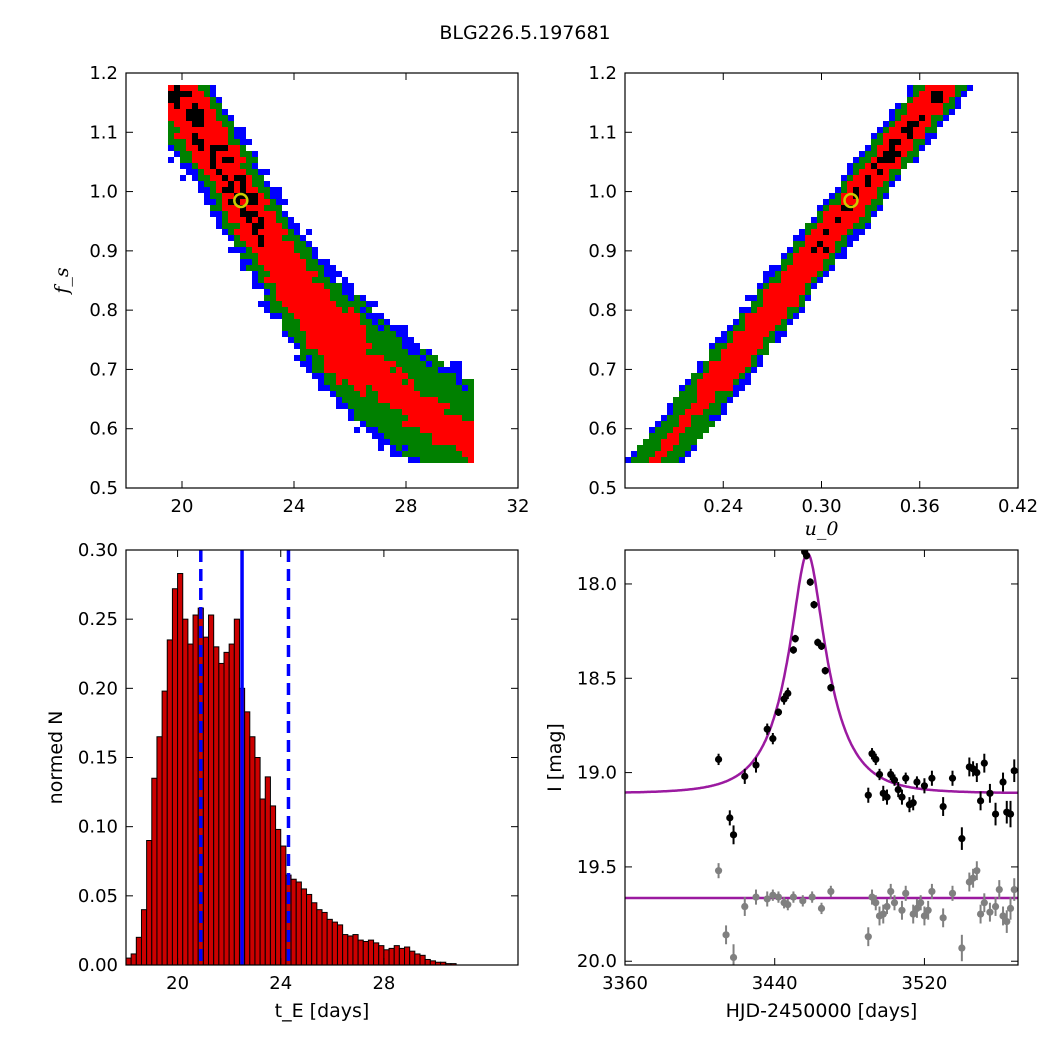  What do you see at coordinates (866, 913) in the screenshot?
I see `data-series` at bounding box center [866, 913].